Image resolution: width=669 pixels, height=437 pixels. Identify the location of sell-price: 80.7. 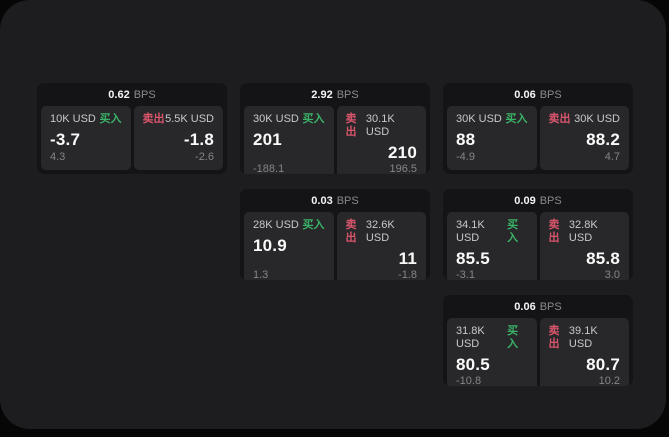
(603, 364).